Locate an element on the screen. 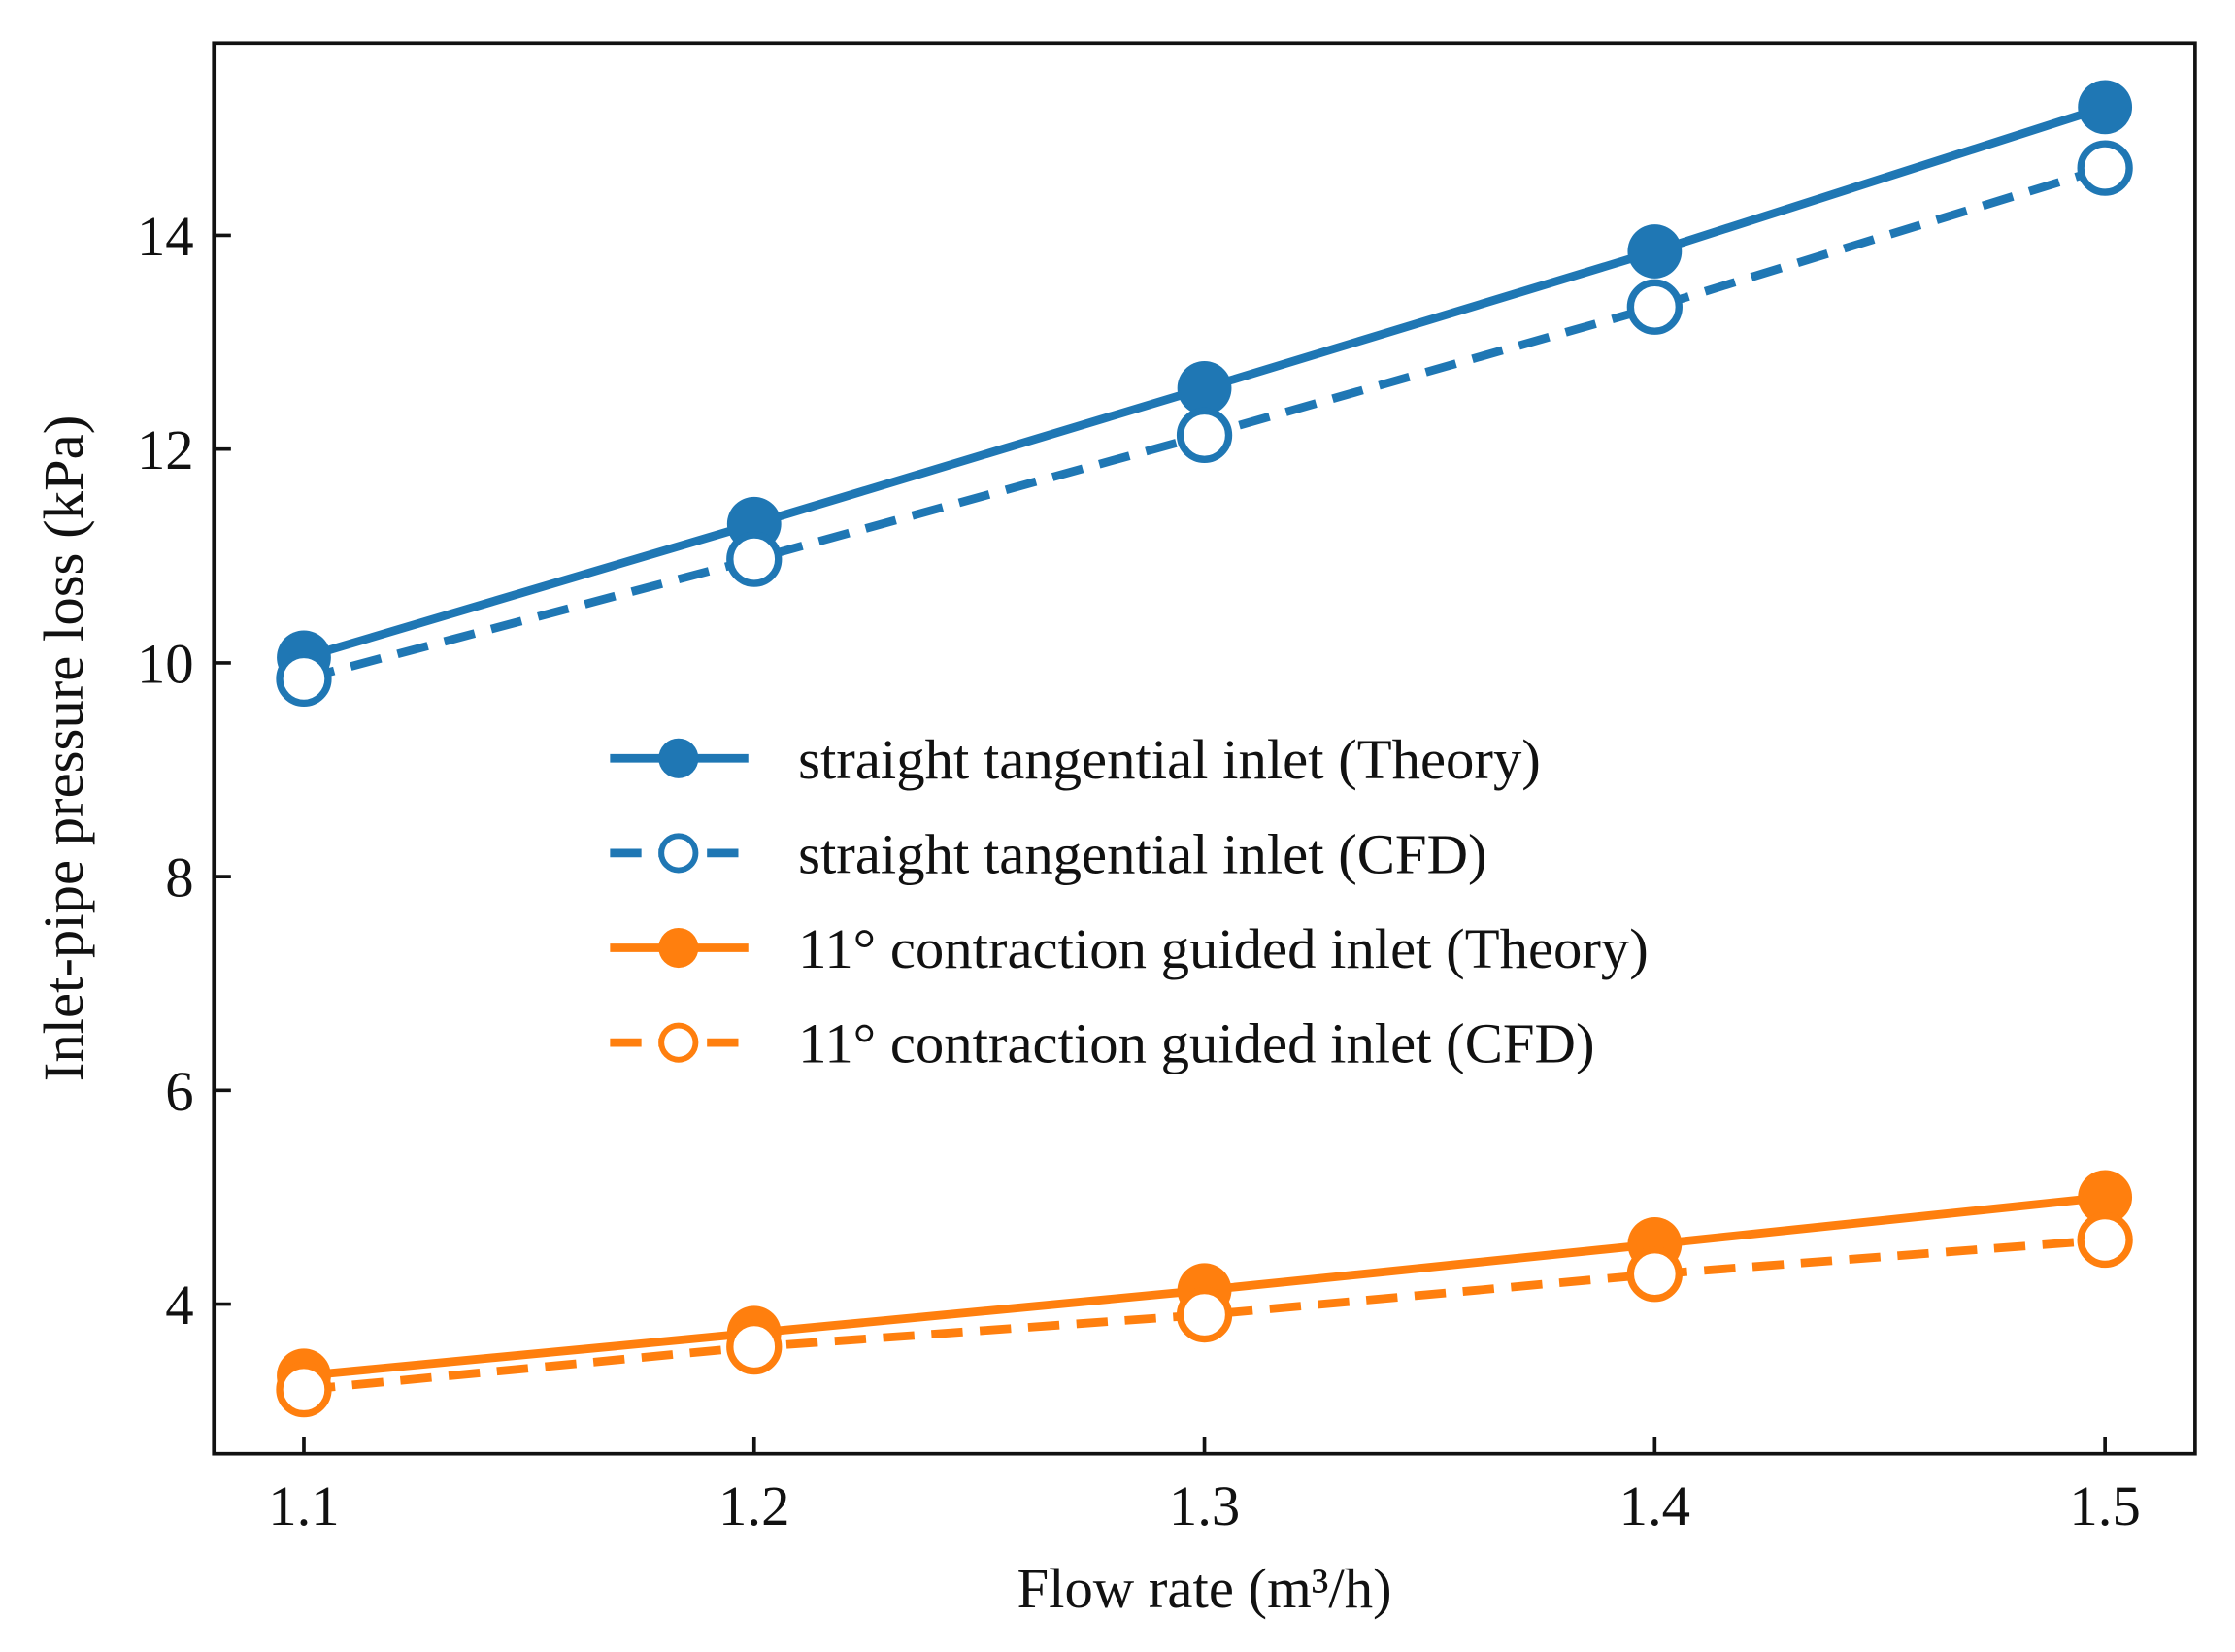 This screenshot has width=2235, height=1652. legend-label: 11° contraction guided inlet (CFD) is located at coordinates (1196, 1043).